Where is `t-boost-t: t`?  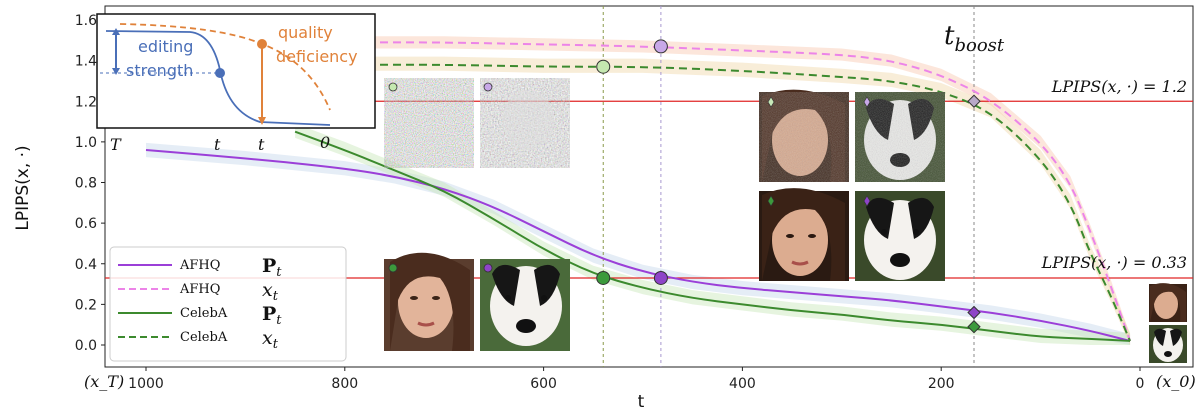 t-boost-t: t is located at coordinates (949, 36).